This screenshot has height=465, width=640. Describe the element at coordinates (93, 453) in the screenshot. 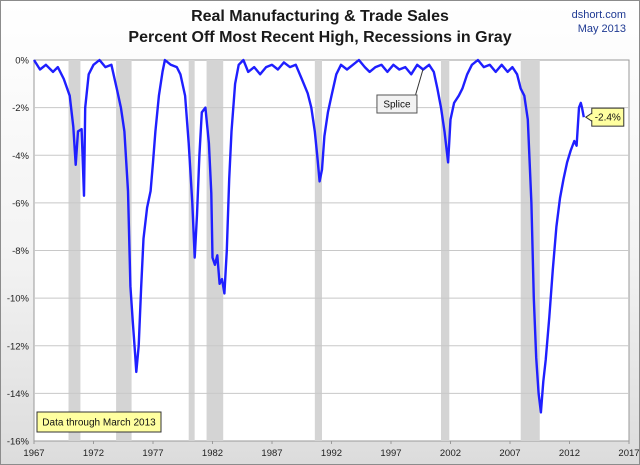

I see `x-tick-label: 1972` at that location.